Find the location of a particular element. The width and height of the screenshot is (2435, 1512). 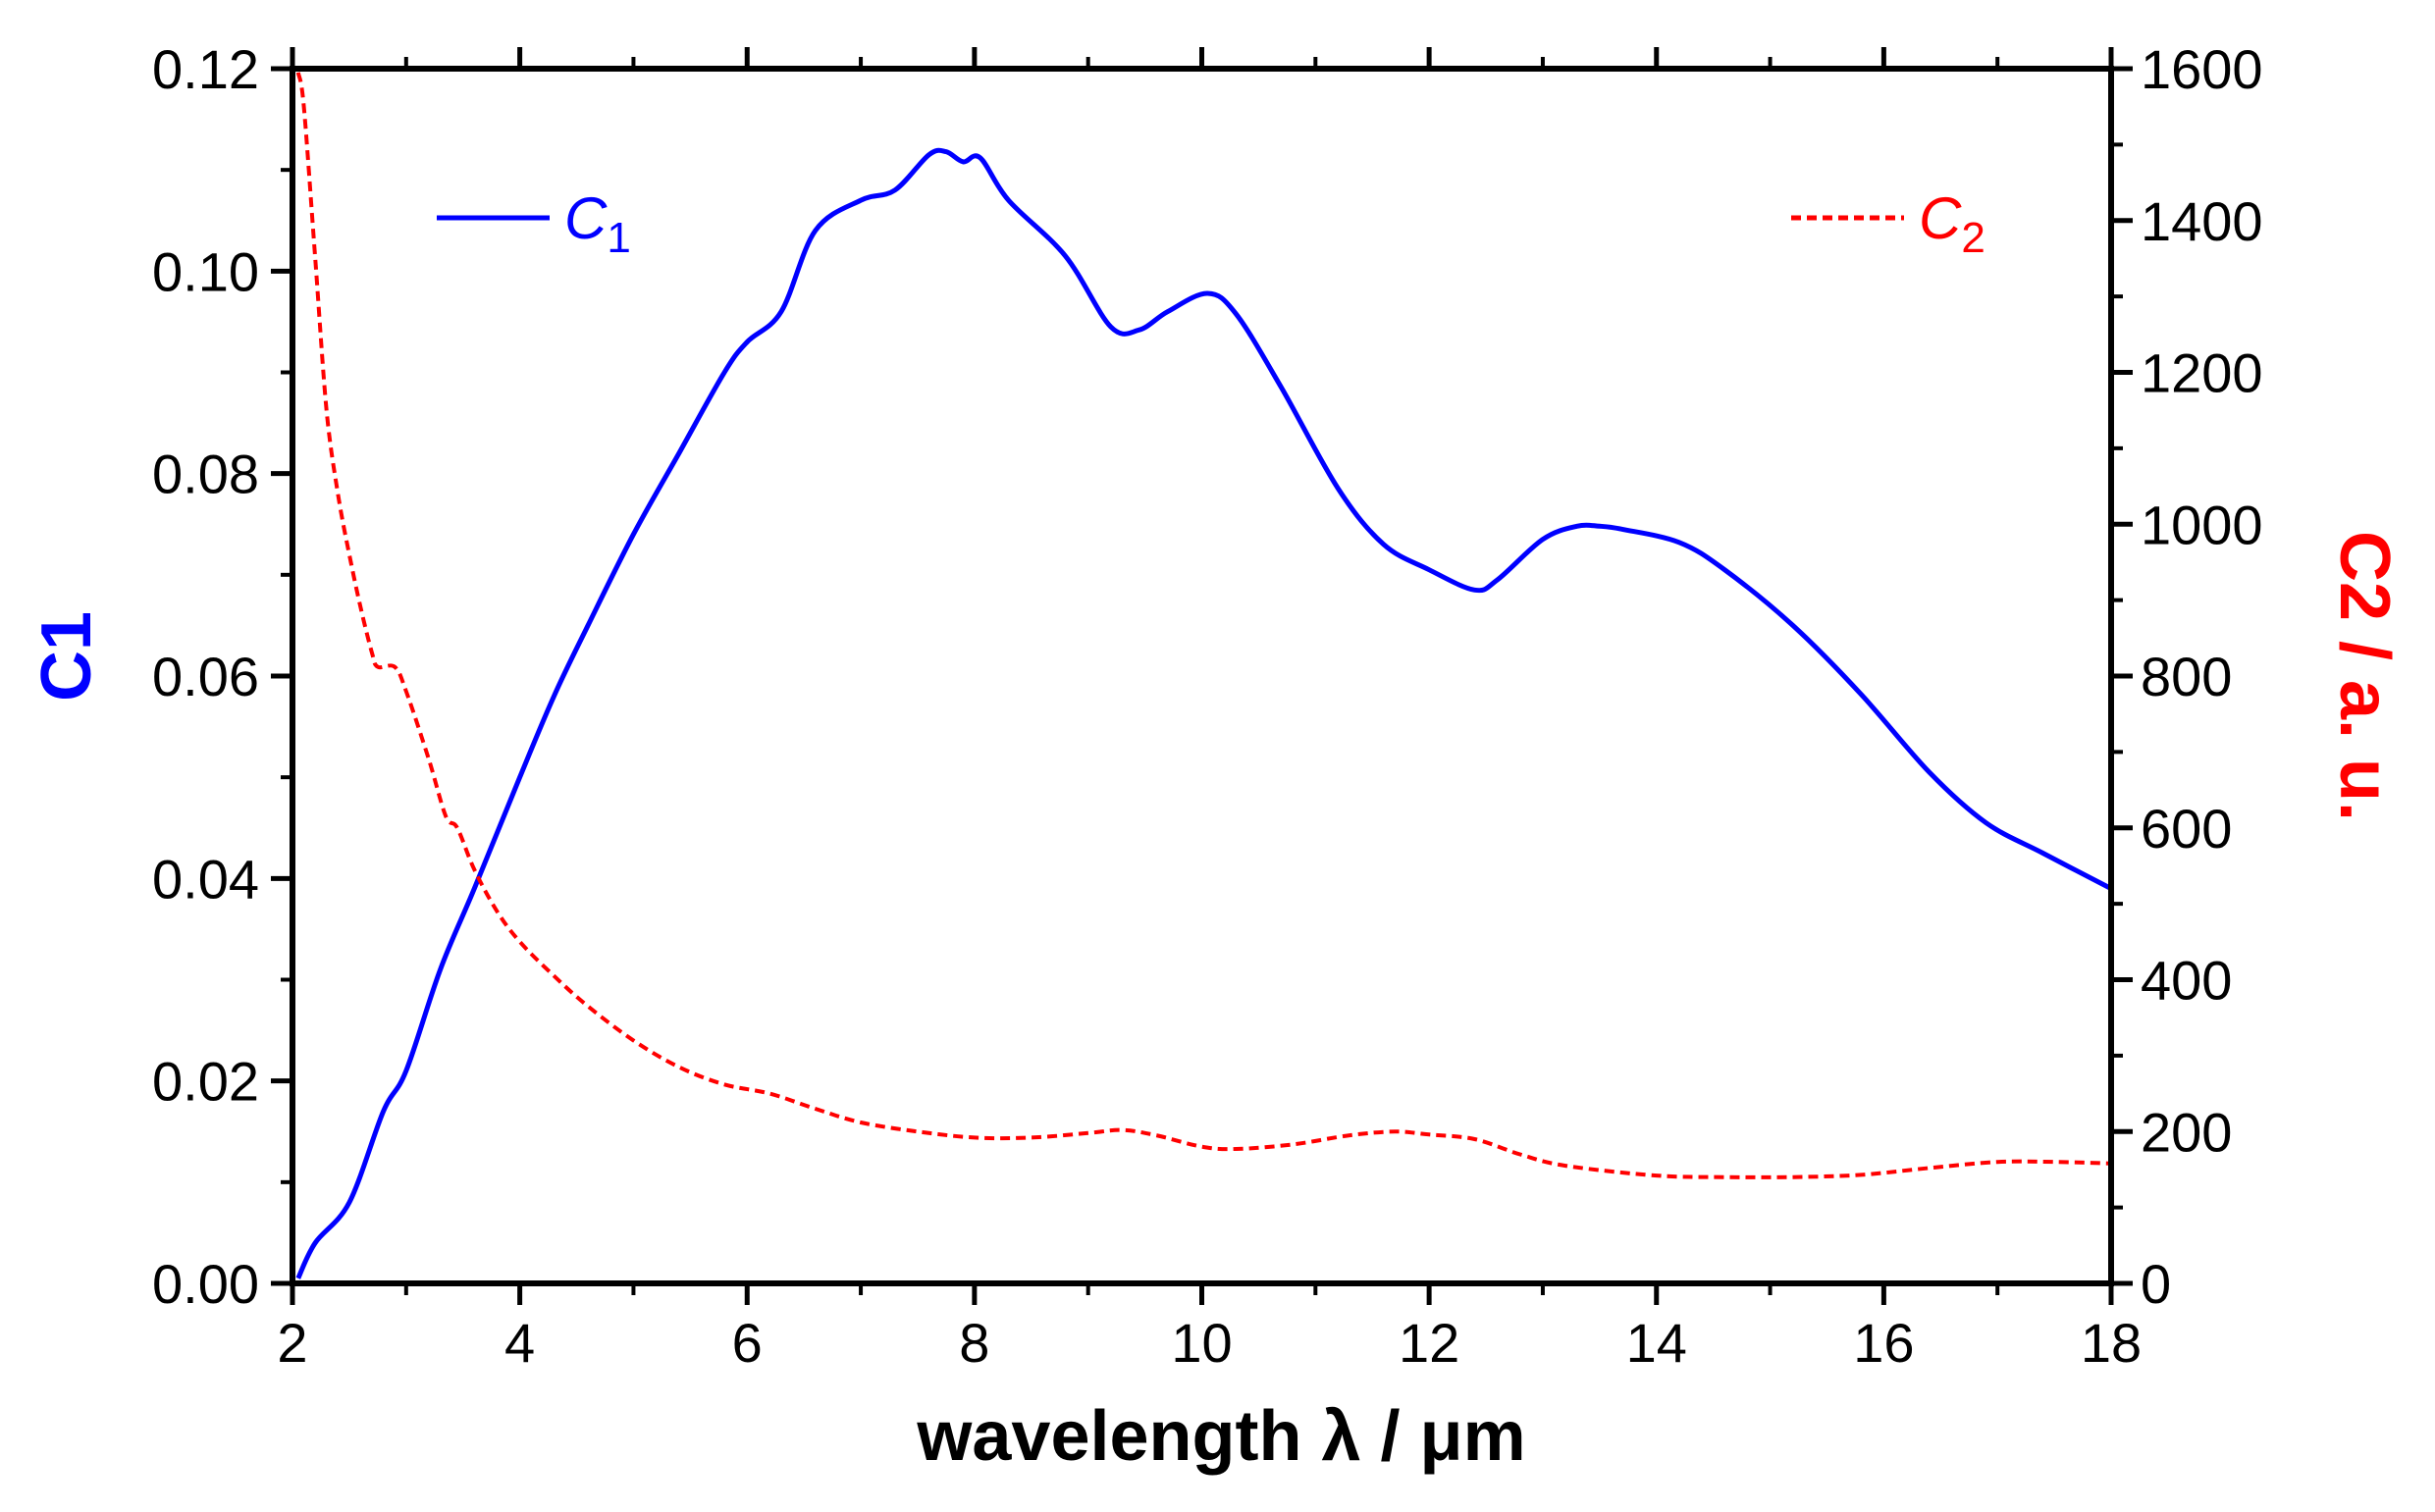

x-tick-label: 12 is located at coordinates (1429, 1343).